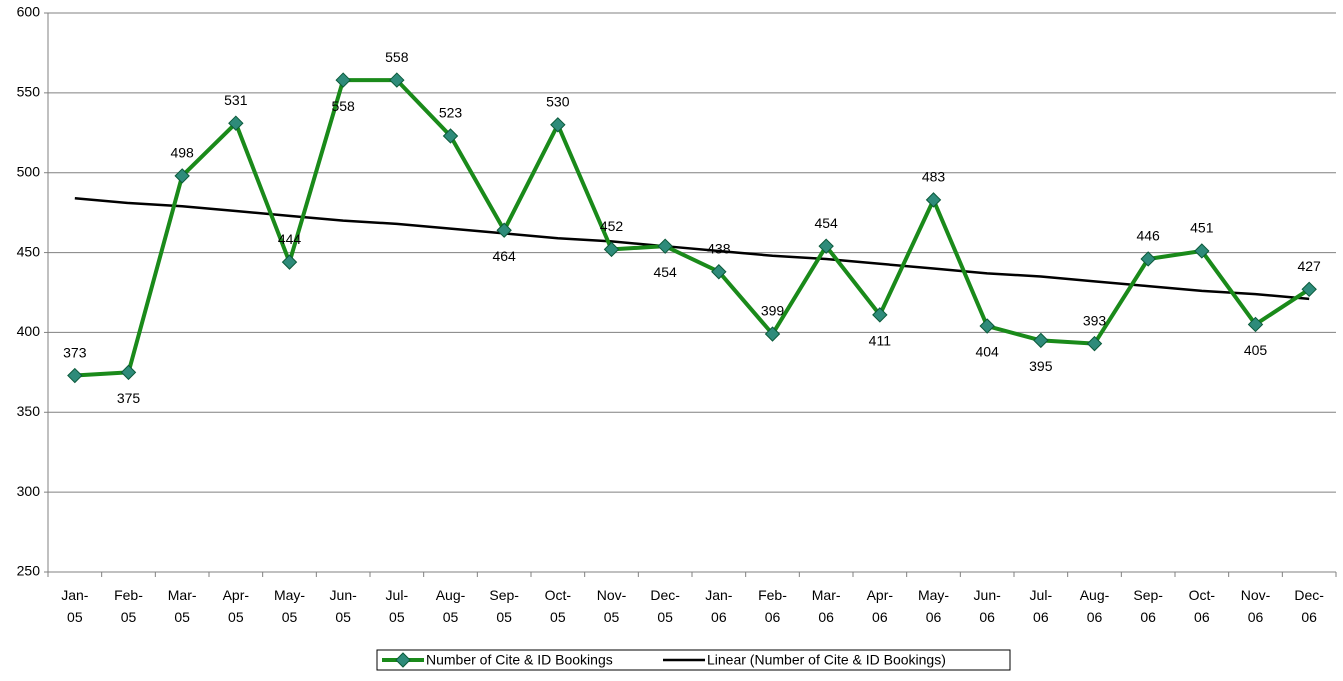 This screenshot has height=681, width=1343. Describe the element at coordinates (612, 226) in the screenshot. I see `data-label: 452` at that location.